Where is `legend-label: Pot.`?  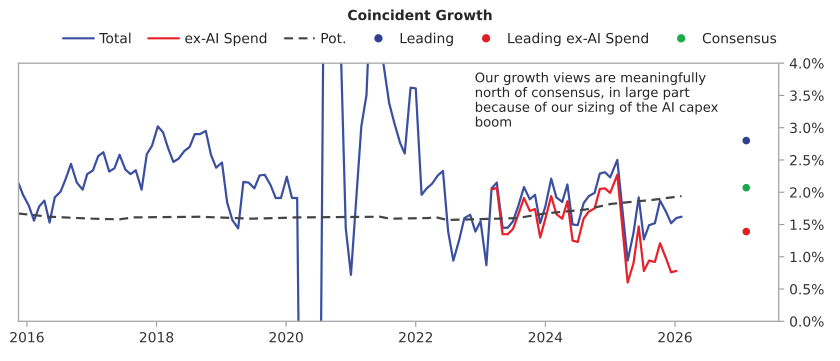
legend-label: Pot. is located at coordinates (334, 38).